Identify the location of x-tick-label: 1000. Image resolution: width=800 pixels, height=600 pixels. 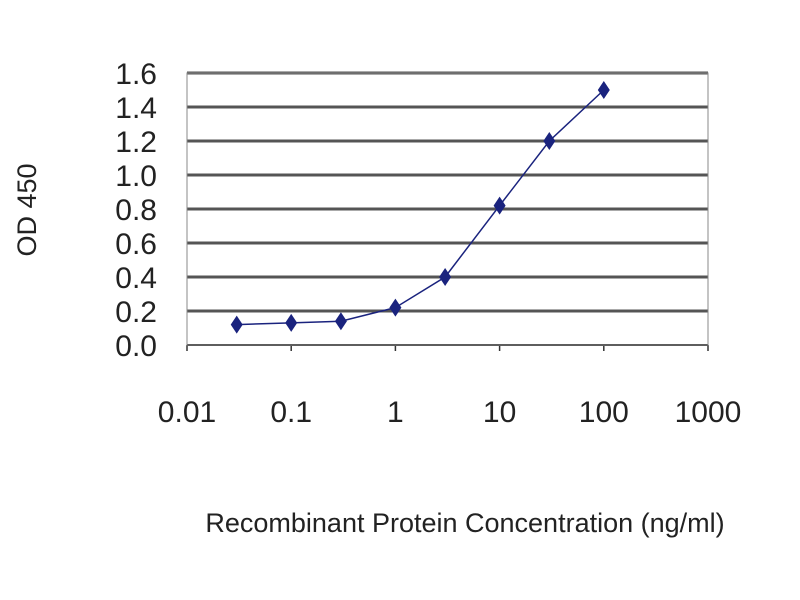
(708, 412).